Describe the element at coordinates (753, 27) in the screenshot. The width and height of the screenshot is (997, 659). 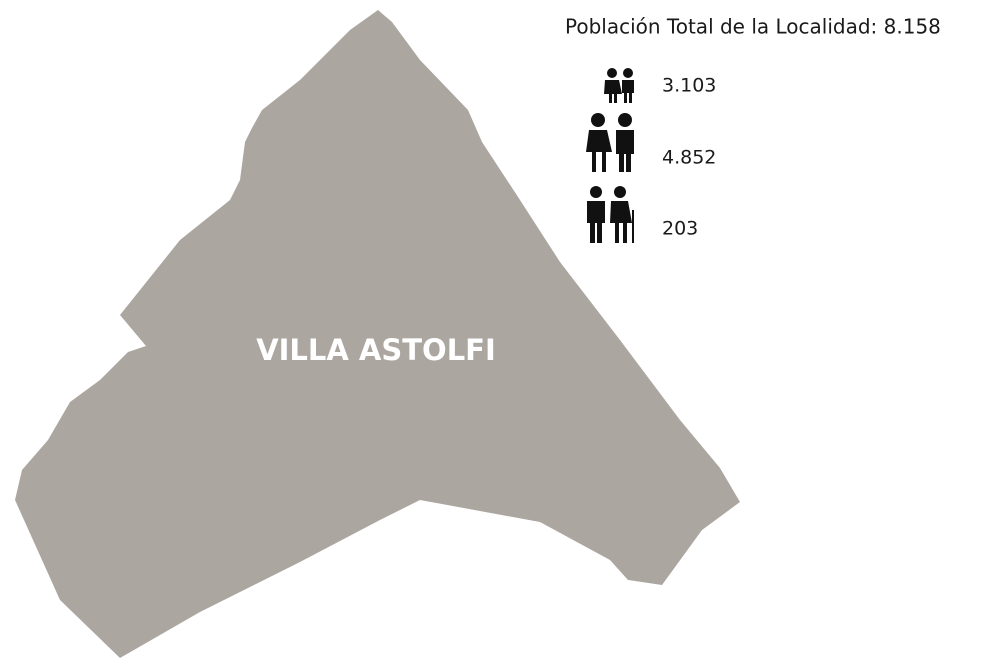
I see `title: Población Total de la Localidad: 8.158` at that location.